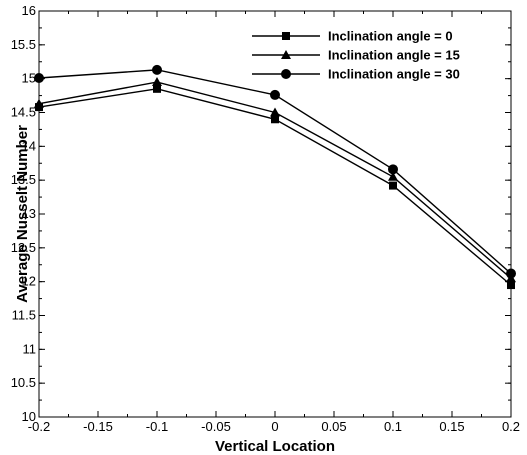 The width and height of the screenshot is (527, 455). I want to click on y-tick-label: 10, so click(29, 416).